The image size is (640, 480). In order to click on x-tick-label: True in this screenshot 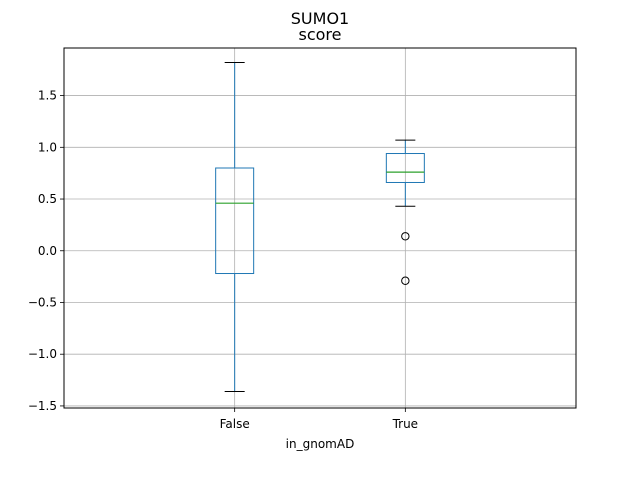, I will do `click(405, 424)`.